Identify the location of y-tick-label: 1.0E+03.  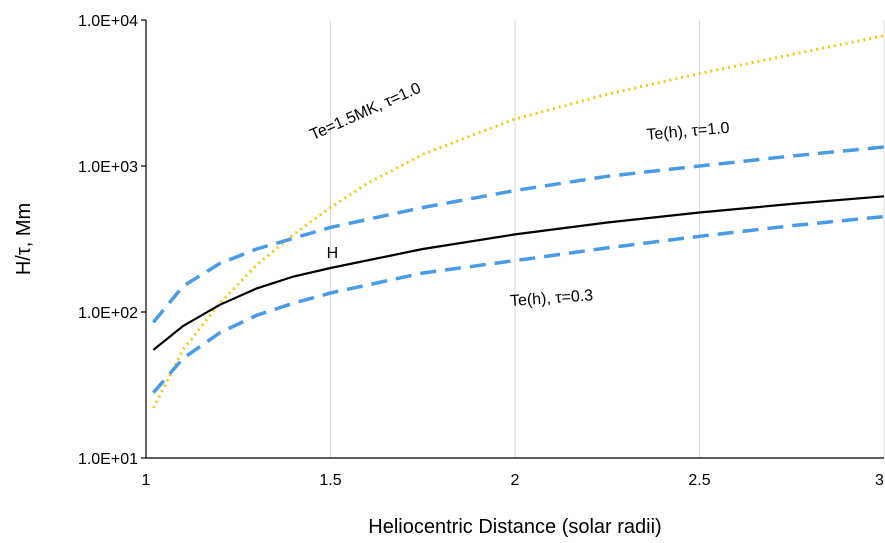
(108, 167).